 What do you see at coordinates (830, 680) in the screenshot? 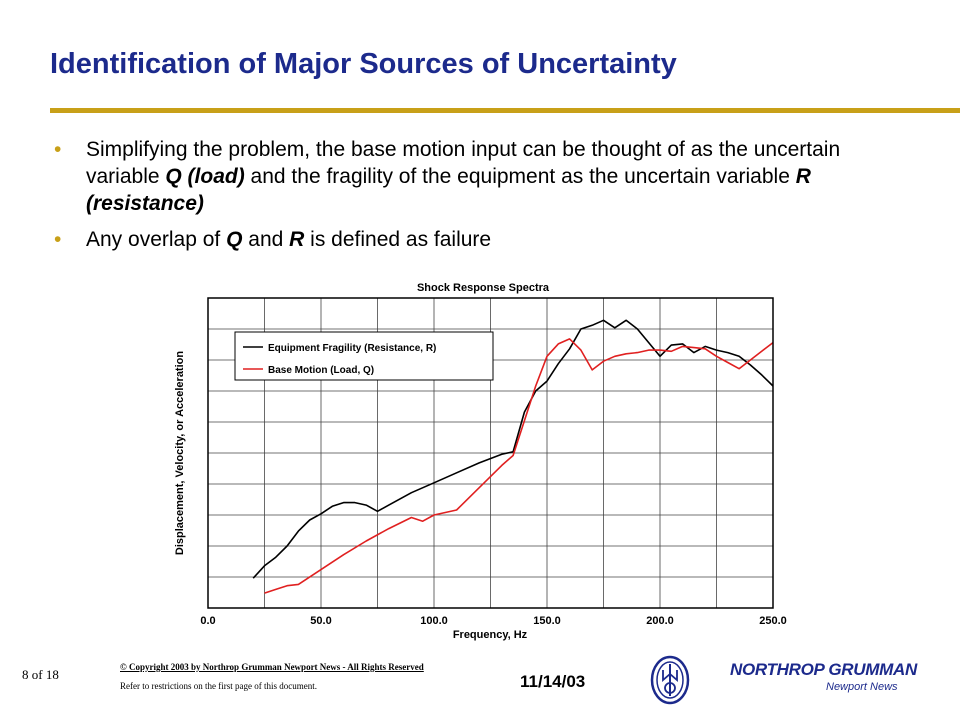
I see `northrop-grumman-logo: NORTHROP GRUMMAN Newport News` at bounding box center [830, 680].